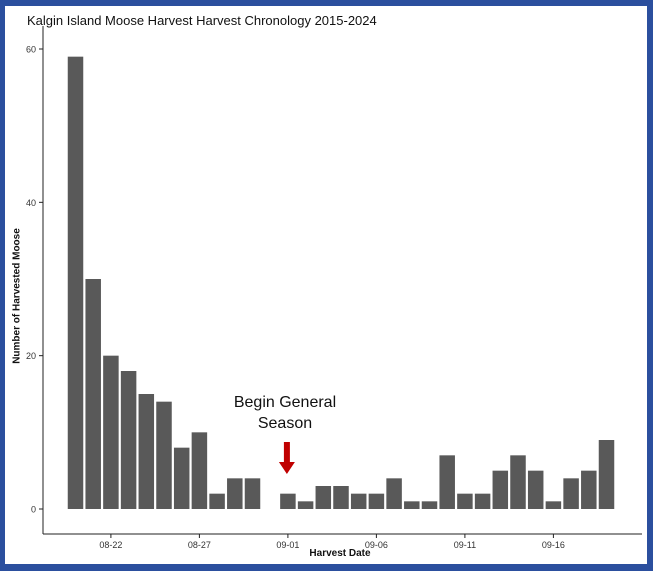 Image resolution: width=653 pixels, height=571 pixels. Describe the element at coordinates (340, 553) in the screenshot. I see `x-axis-title: Harvest Date` at that location.